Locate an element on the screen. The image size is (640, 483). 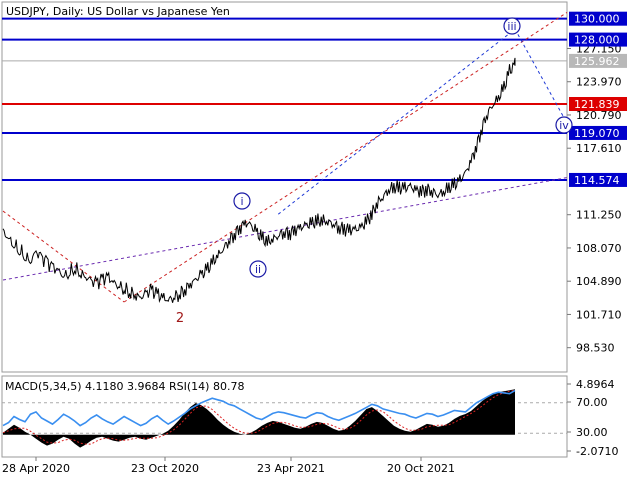
indicator-title: MACD(5,34,5) 4.1180 3.9684 RSI(14) 80.78 is located at coordinates (124, 386).